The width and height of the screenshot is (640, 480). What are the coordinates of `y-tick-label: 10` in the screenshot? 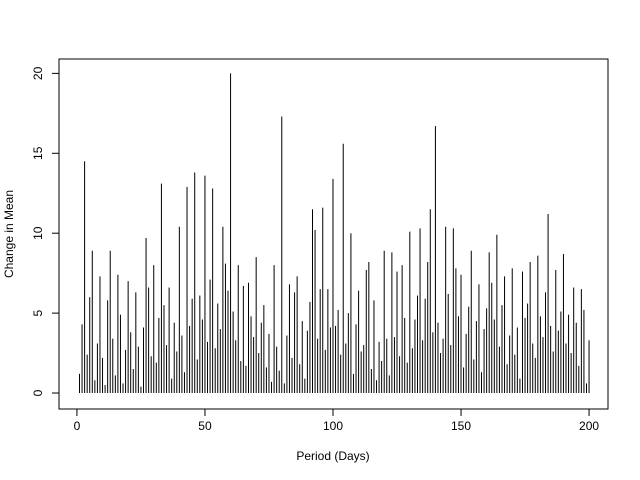 It's located at (38, 233).